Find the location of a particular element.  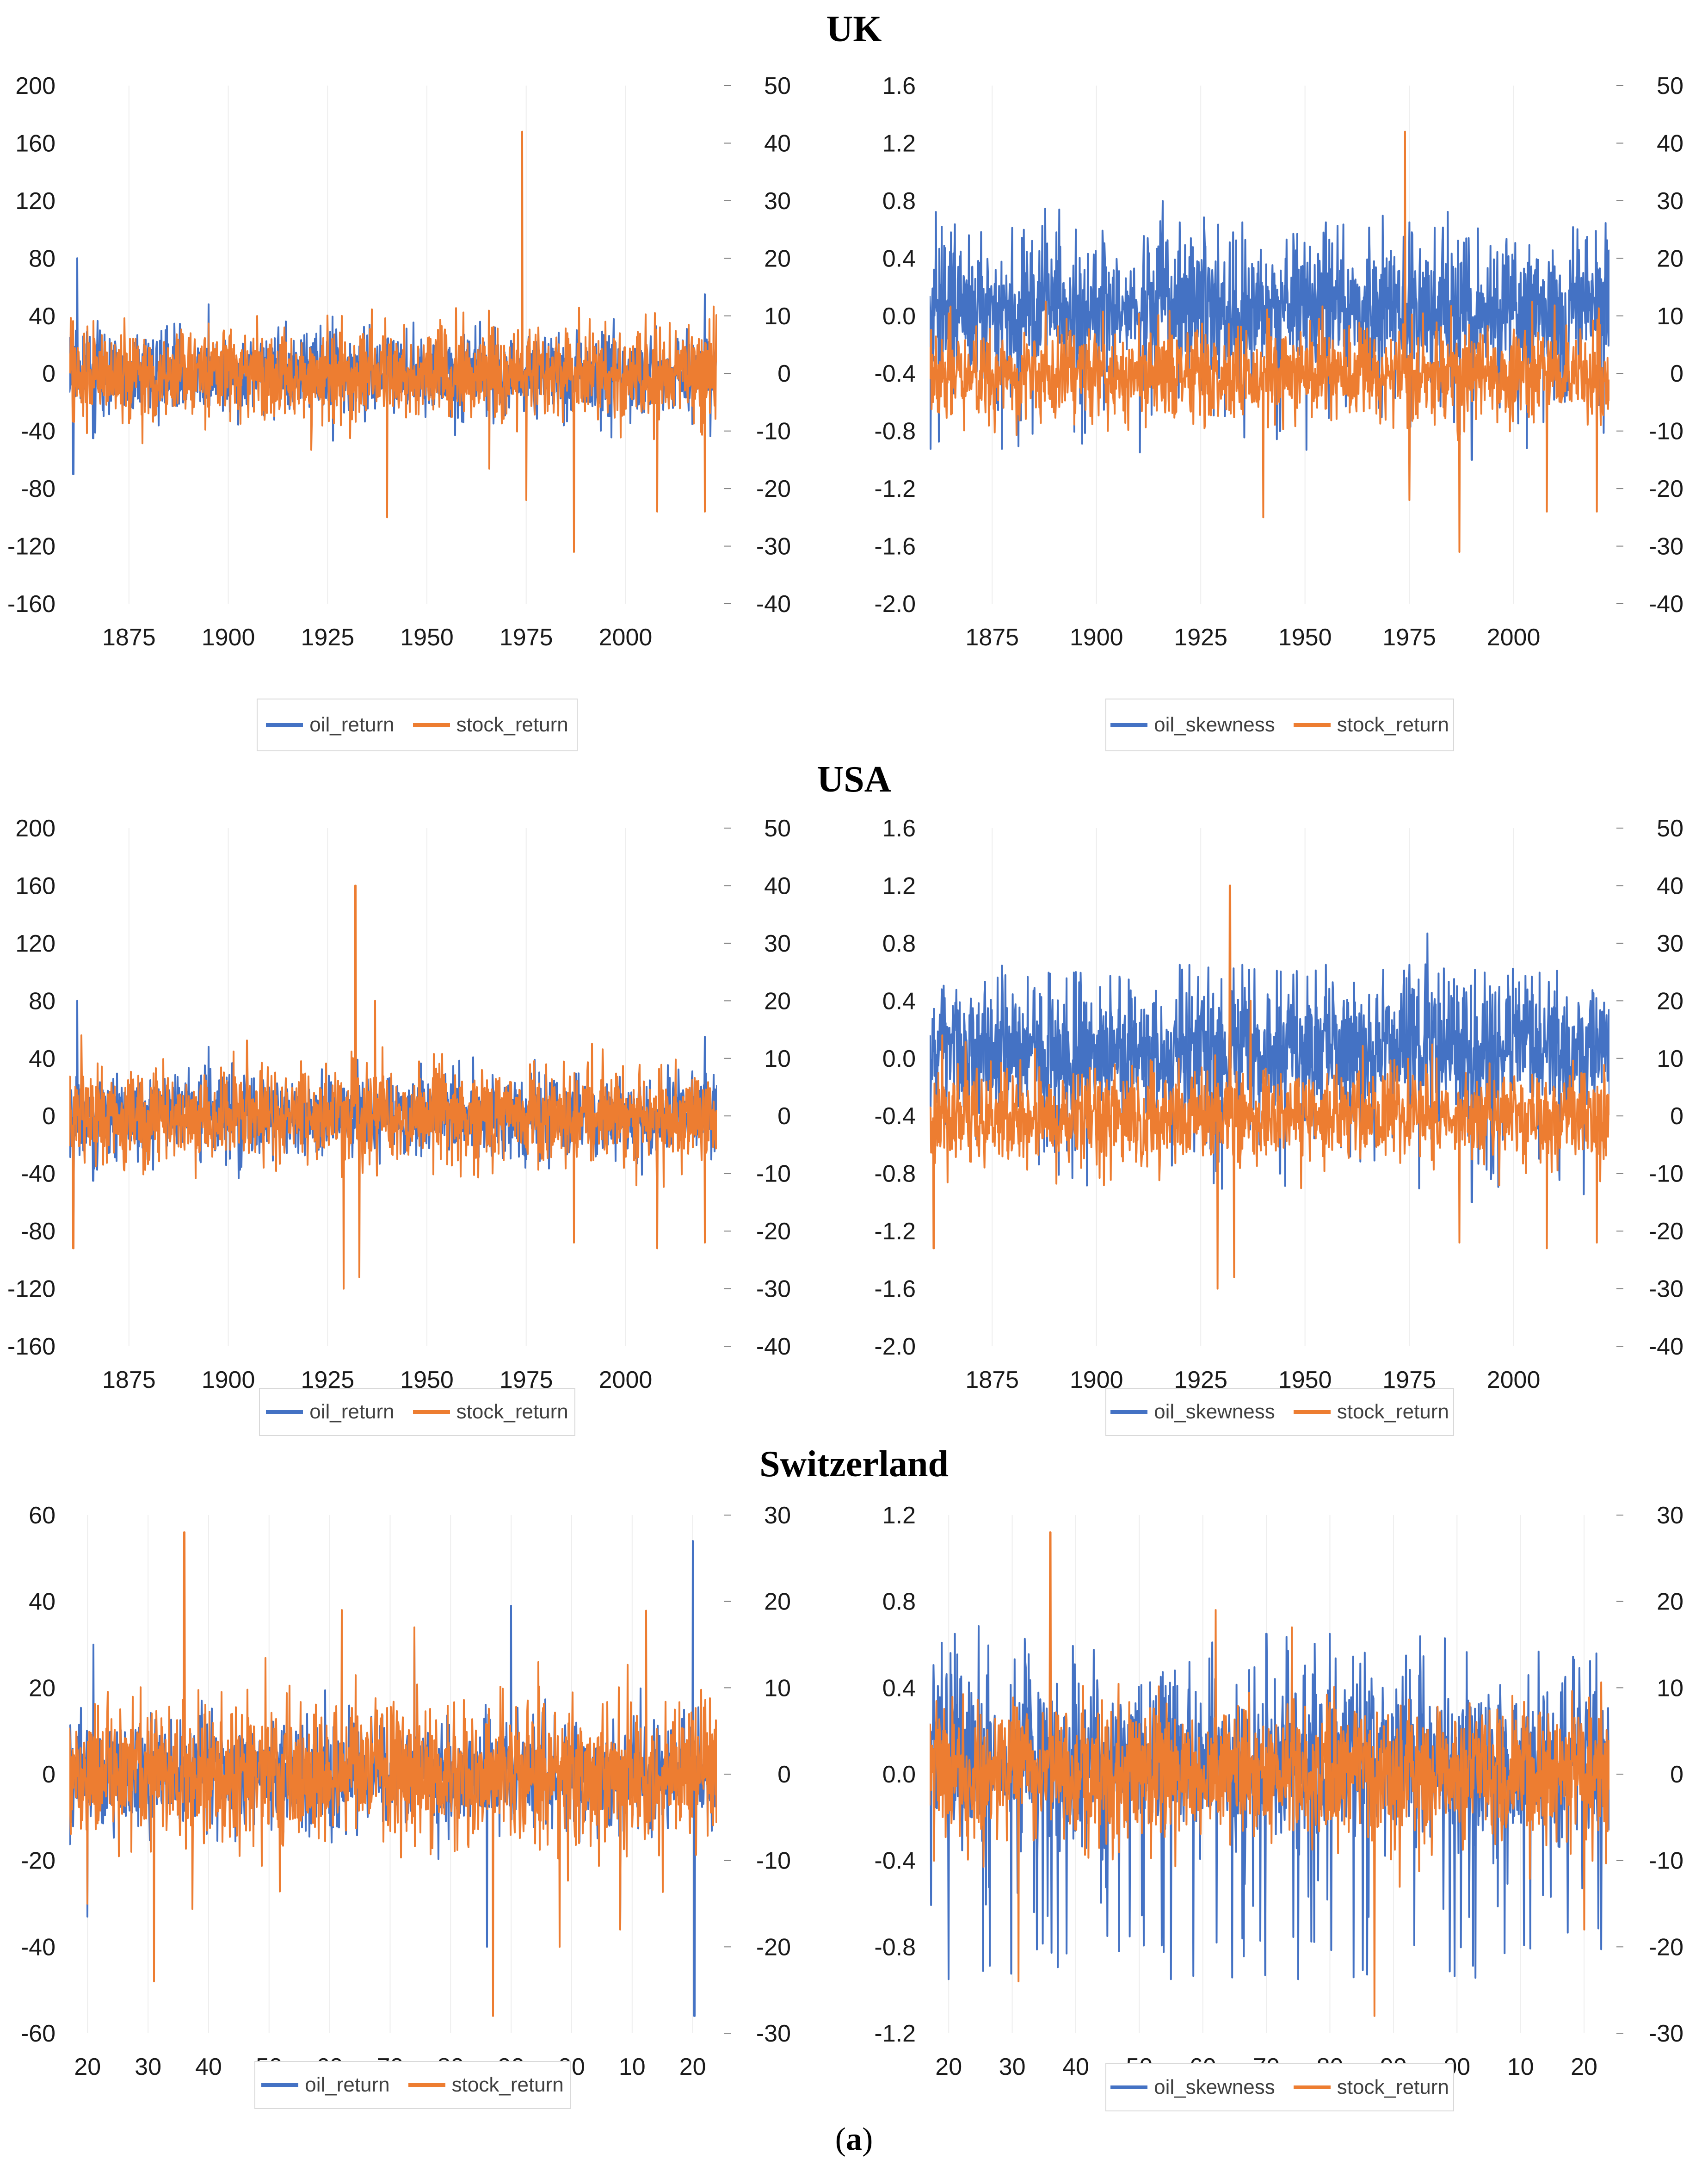

y-left-tick-label: -1.2 is located at coordinates (895, 1231).